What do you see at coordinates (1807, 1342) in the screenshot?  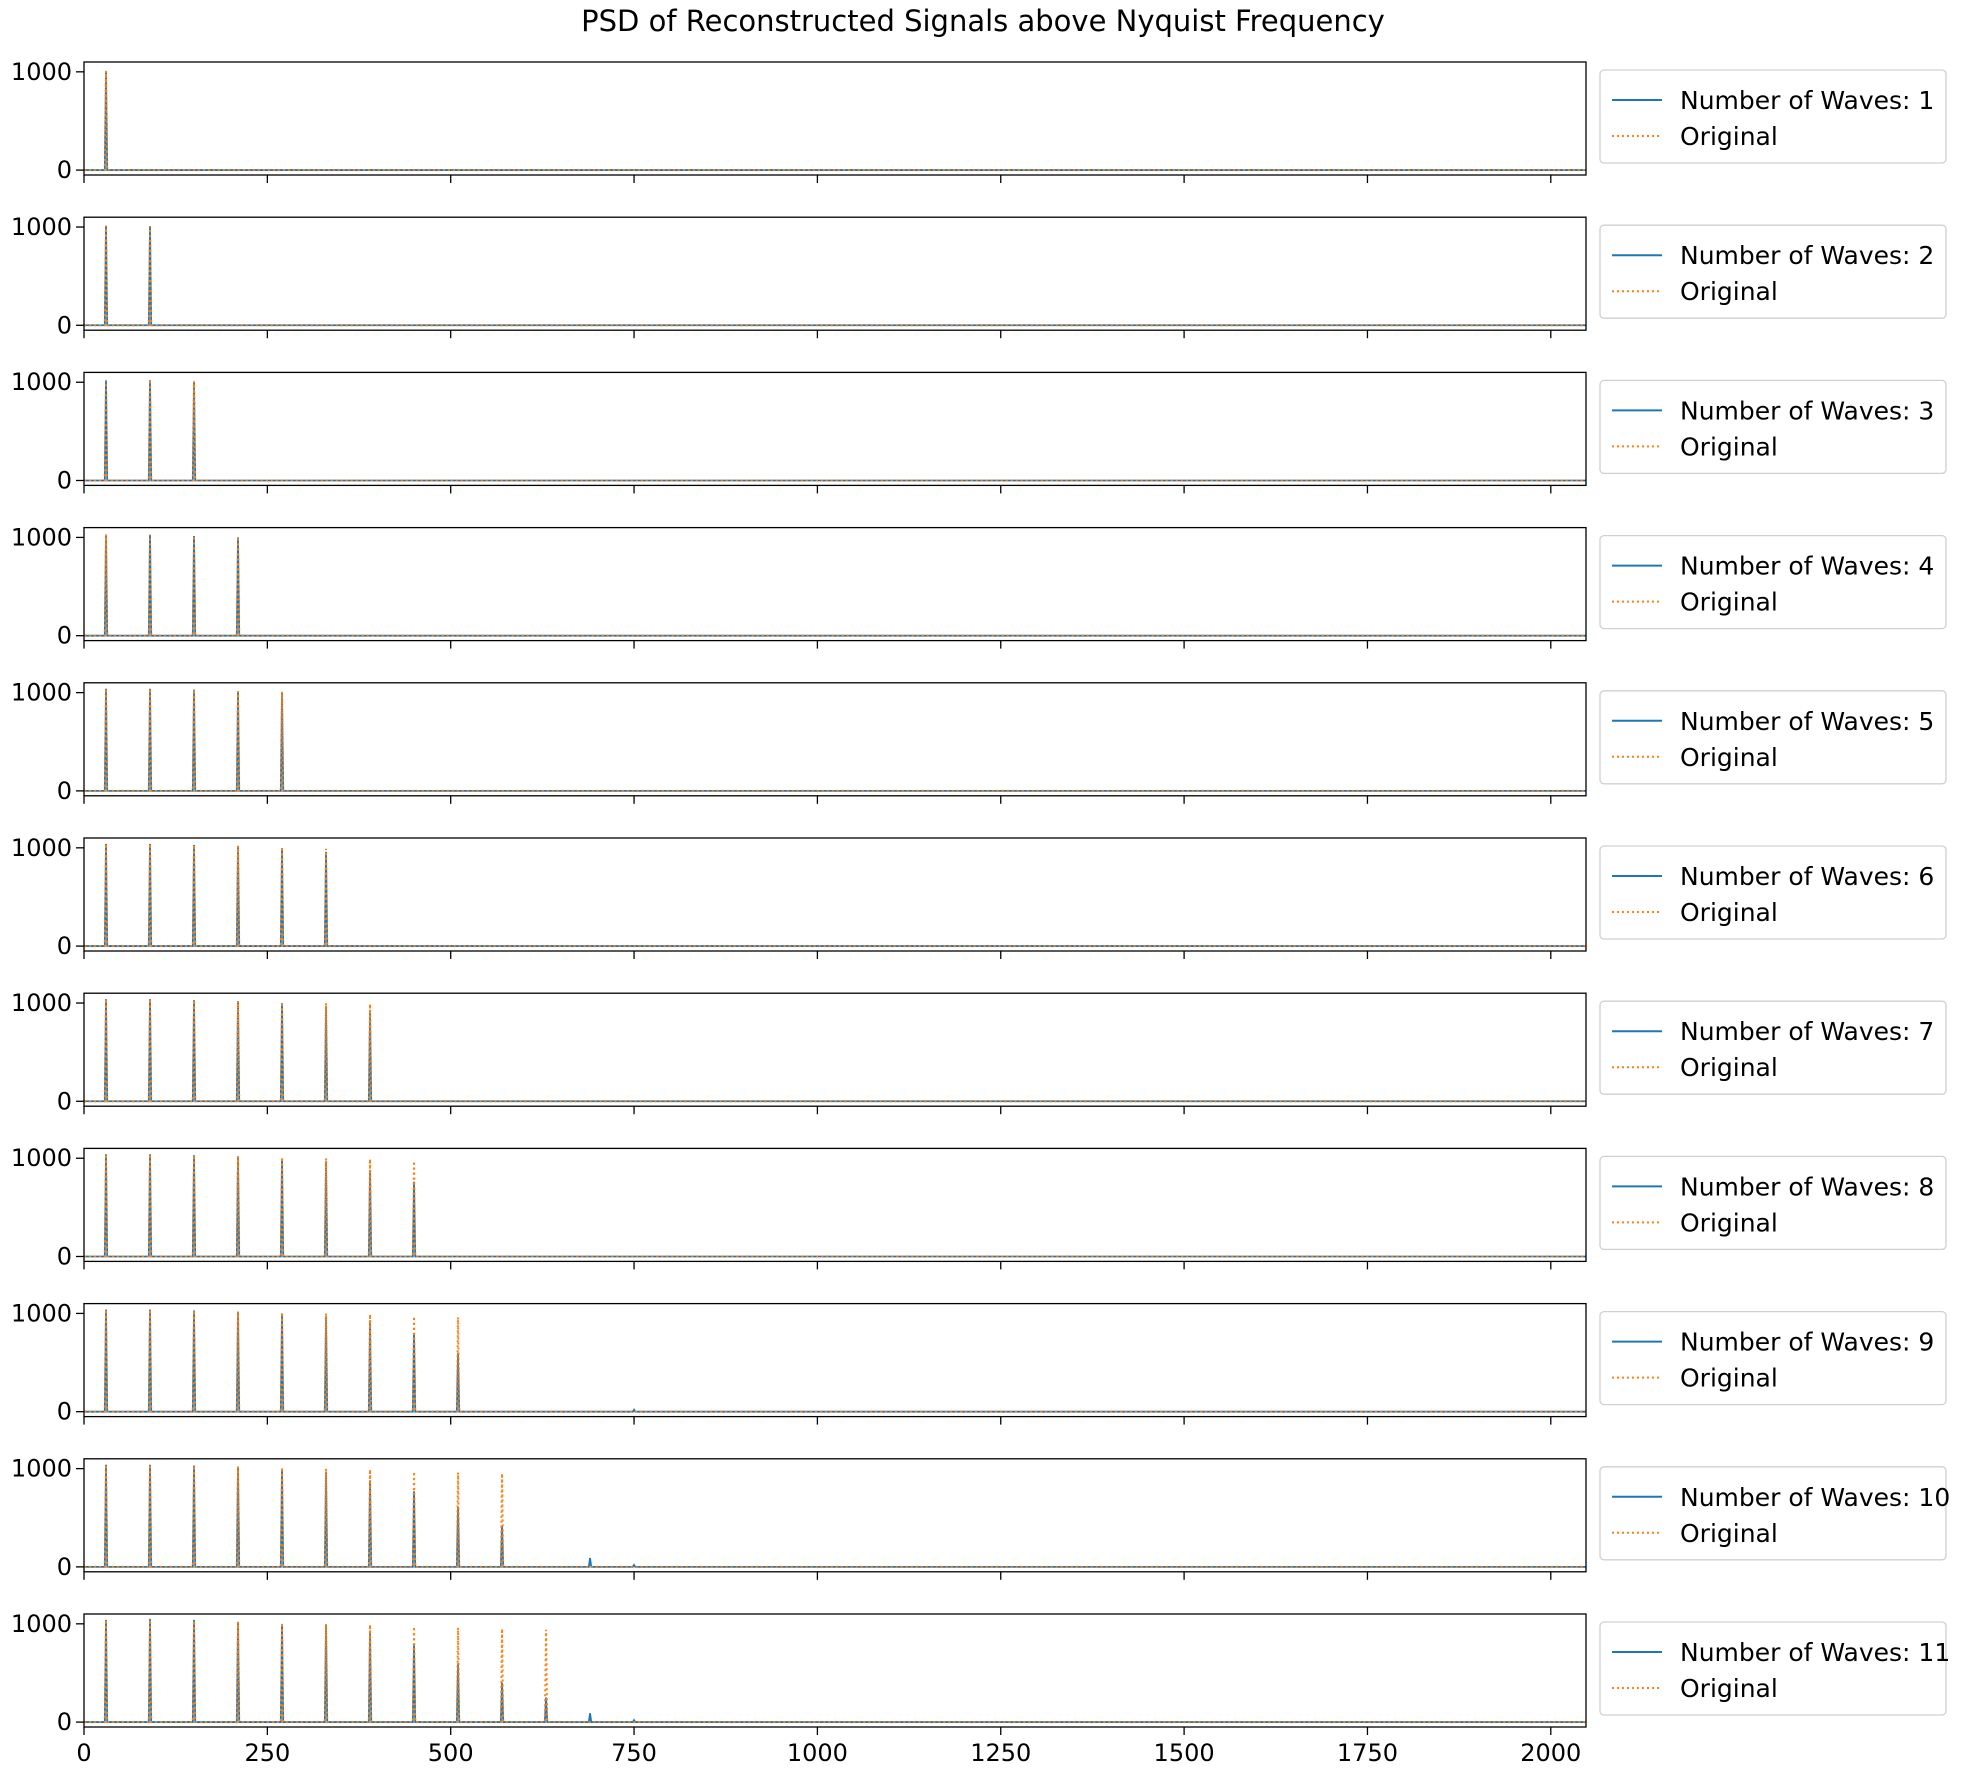 I see `legend-label: Number of Waves: 9` at bounding box center [1807, 1342].